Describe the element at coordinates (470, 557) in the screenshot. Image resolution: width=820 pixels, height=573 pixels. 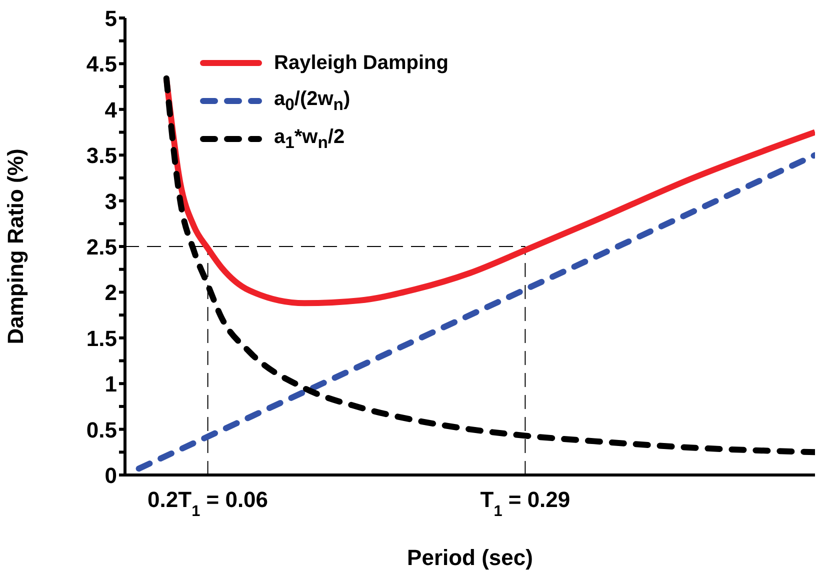
I see `x-axis-title: Period (sec)` at that location.